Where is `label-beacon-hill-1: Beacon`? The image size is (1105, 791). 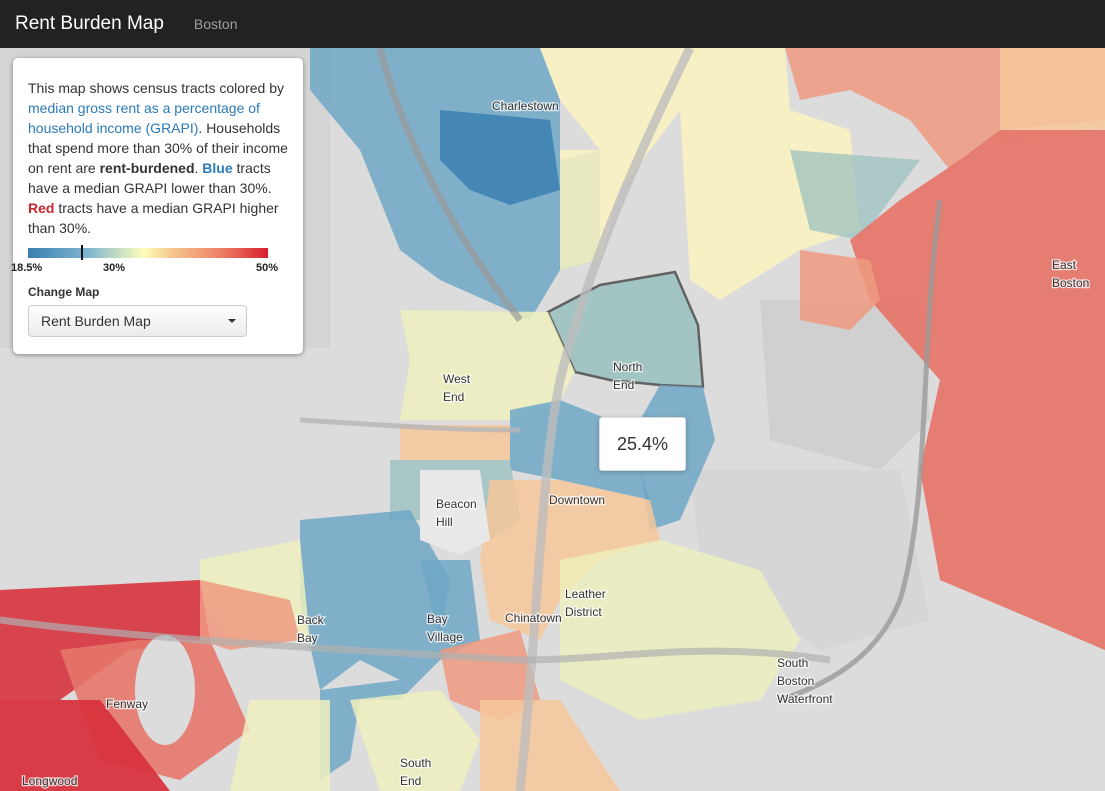 label-beacon-hill-1: Beacon is located at coordinates (456, 504).